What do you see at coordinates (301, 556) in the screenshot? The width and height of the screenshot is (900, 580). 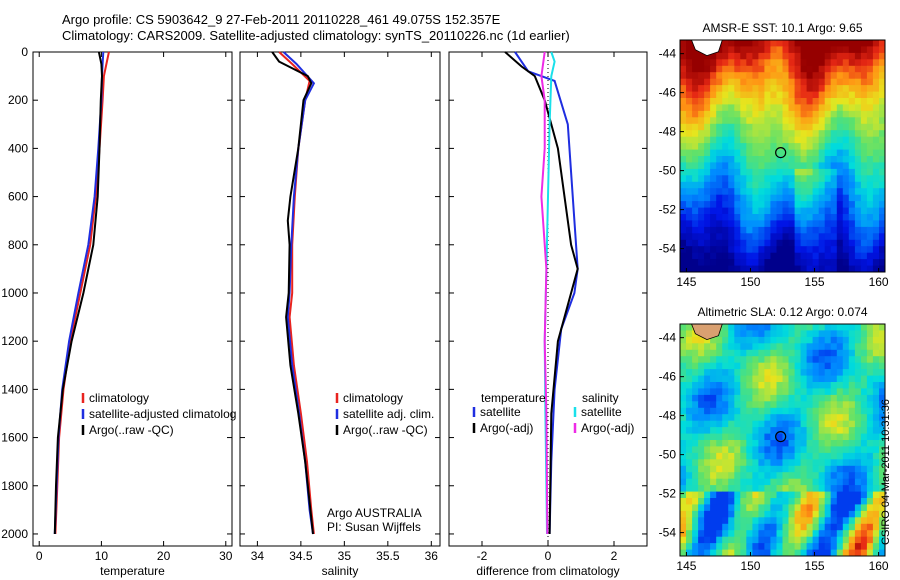 I see `x-tick-label: 34.5` at bounding box center [301, 556].